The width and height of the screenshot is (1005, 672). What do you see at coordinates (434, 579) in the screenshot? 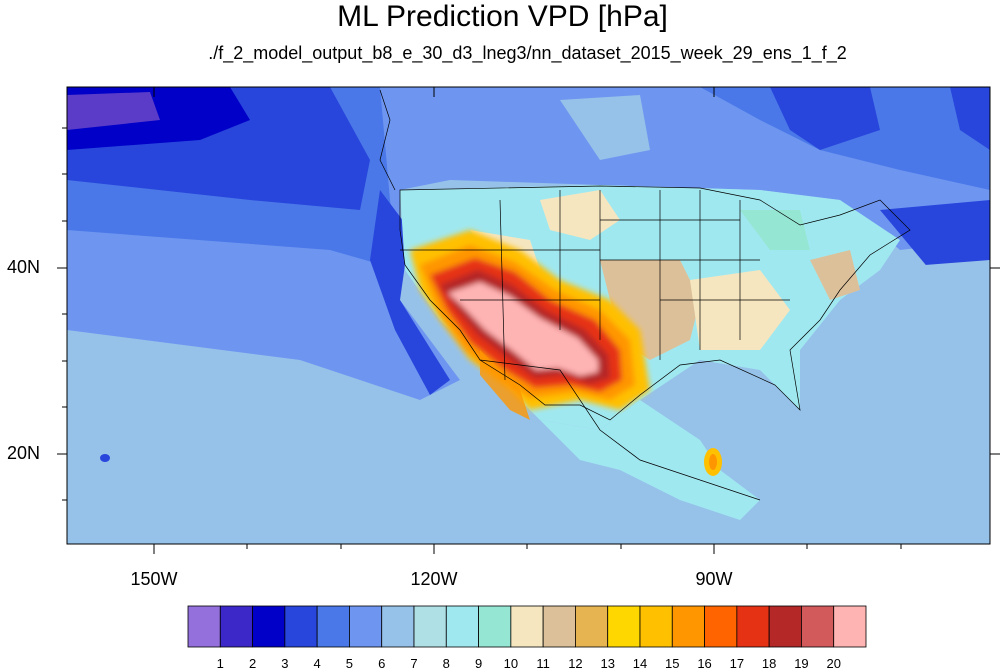
I see `lon-label-120w: 120W` at bounding box center [434, 579].